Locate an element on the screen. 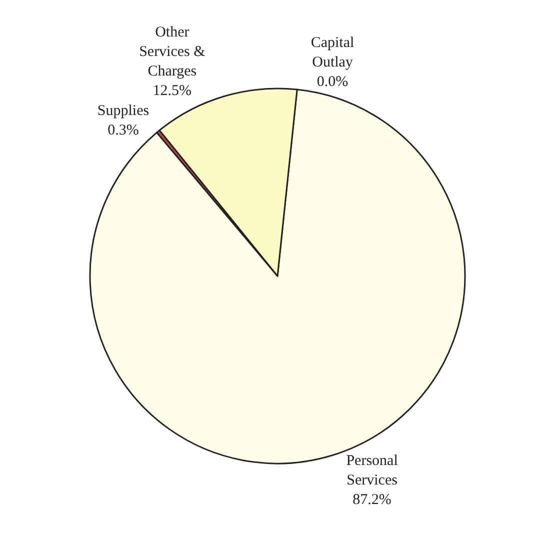 This screenshot has height=542, width=555. slice-label: Supplies is located at coordinates (123, 111).